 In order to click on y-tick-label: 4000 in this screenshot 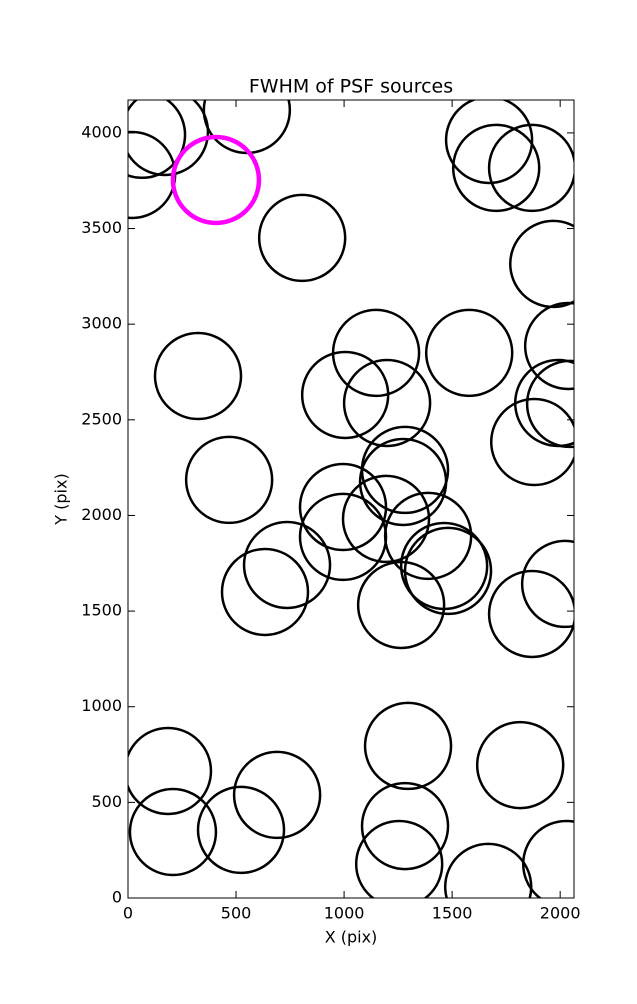, I will do `click(101, 131)`.